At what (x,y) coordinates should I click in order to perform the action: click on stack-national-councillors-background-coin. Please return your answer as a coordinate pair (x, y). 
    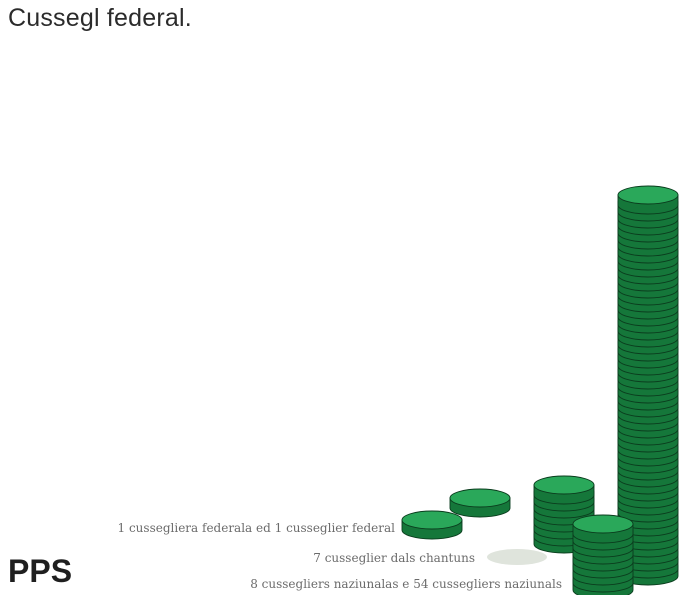
    Looking at the image, I should click on (564, 490).